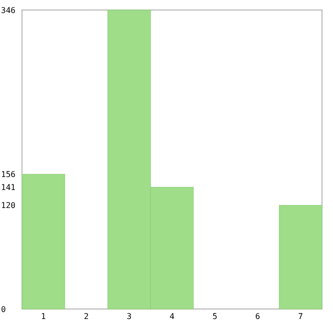 The width and height of the screenshot is (333, 321). What do you see at coordinates (257, 316) in the screenshot?
I see `x-tick-label: 6` at bounding box center [257, 316].